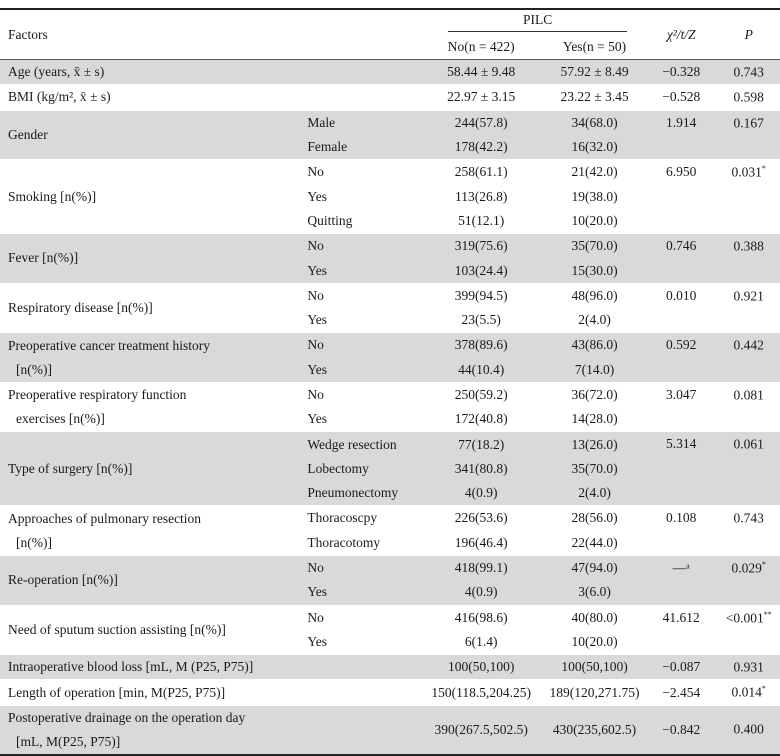 The height and width of the screenshot is (756, 780). I want to click on header-p: P, so click(748, 34).